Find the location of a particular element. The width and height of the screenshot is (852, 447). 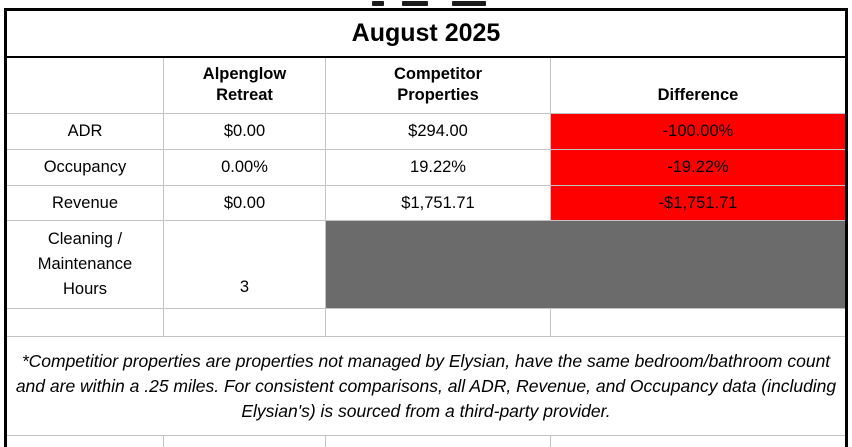

table-row-partial-bottom is located at coordinates (426, 441).